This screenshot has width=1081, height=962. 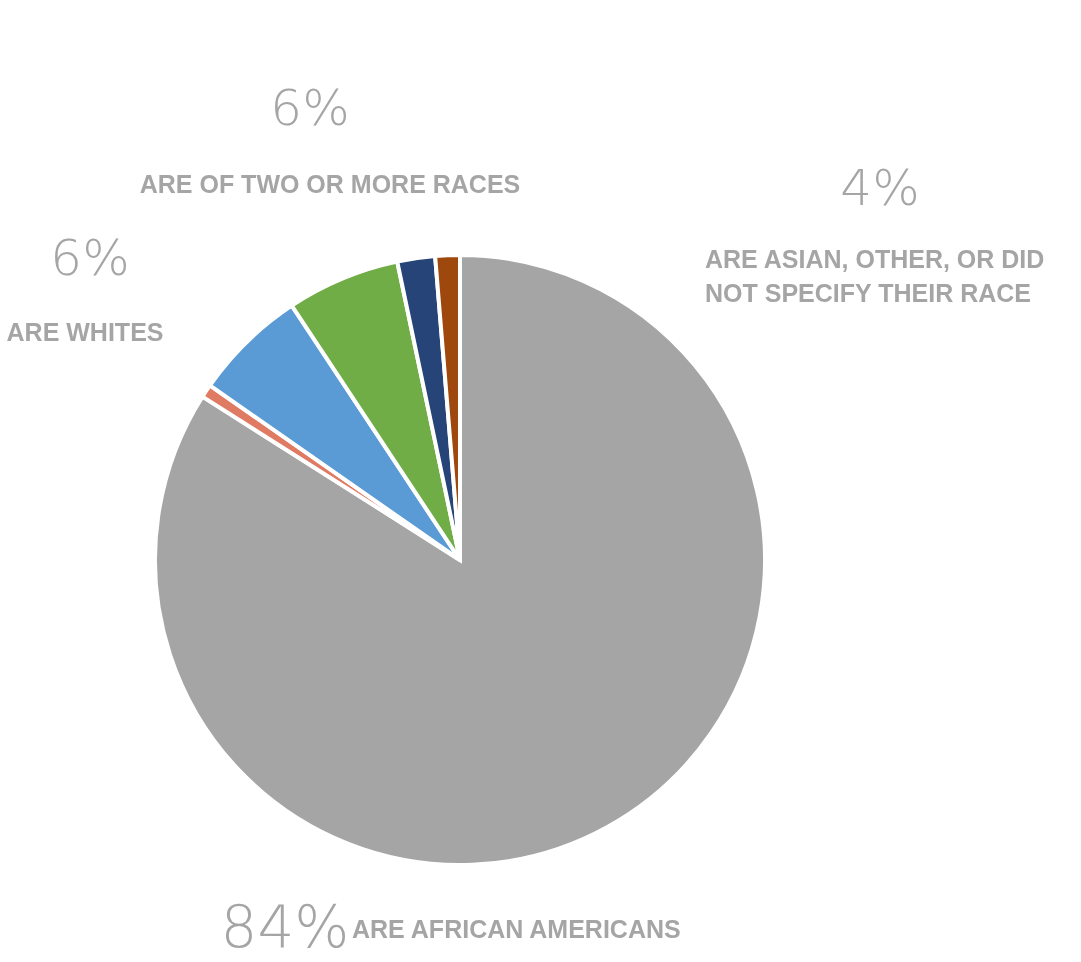 What do you see at coordinates (880, 188) in the screenshot?
I see `text: 4%` at bounding box center [880, 188].